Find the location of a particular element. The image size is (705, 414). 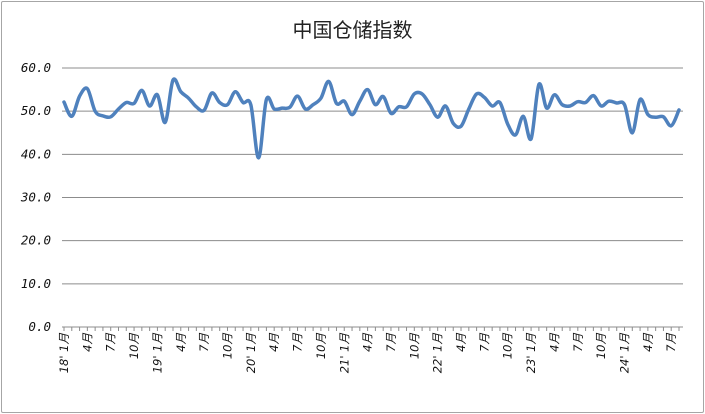

y-tick-label: 40.0 is located at coordinates (36, 153).